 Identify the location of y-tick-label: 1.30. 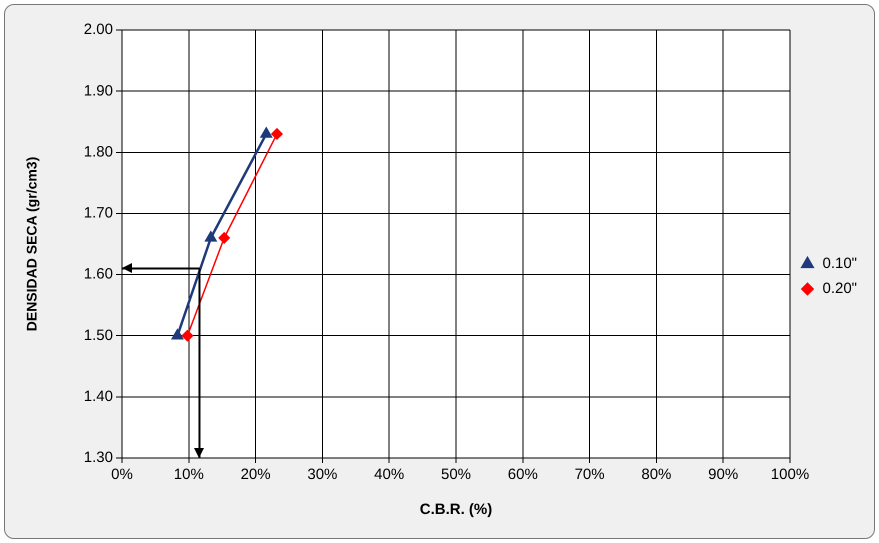
(98, 457).